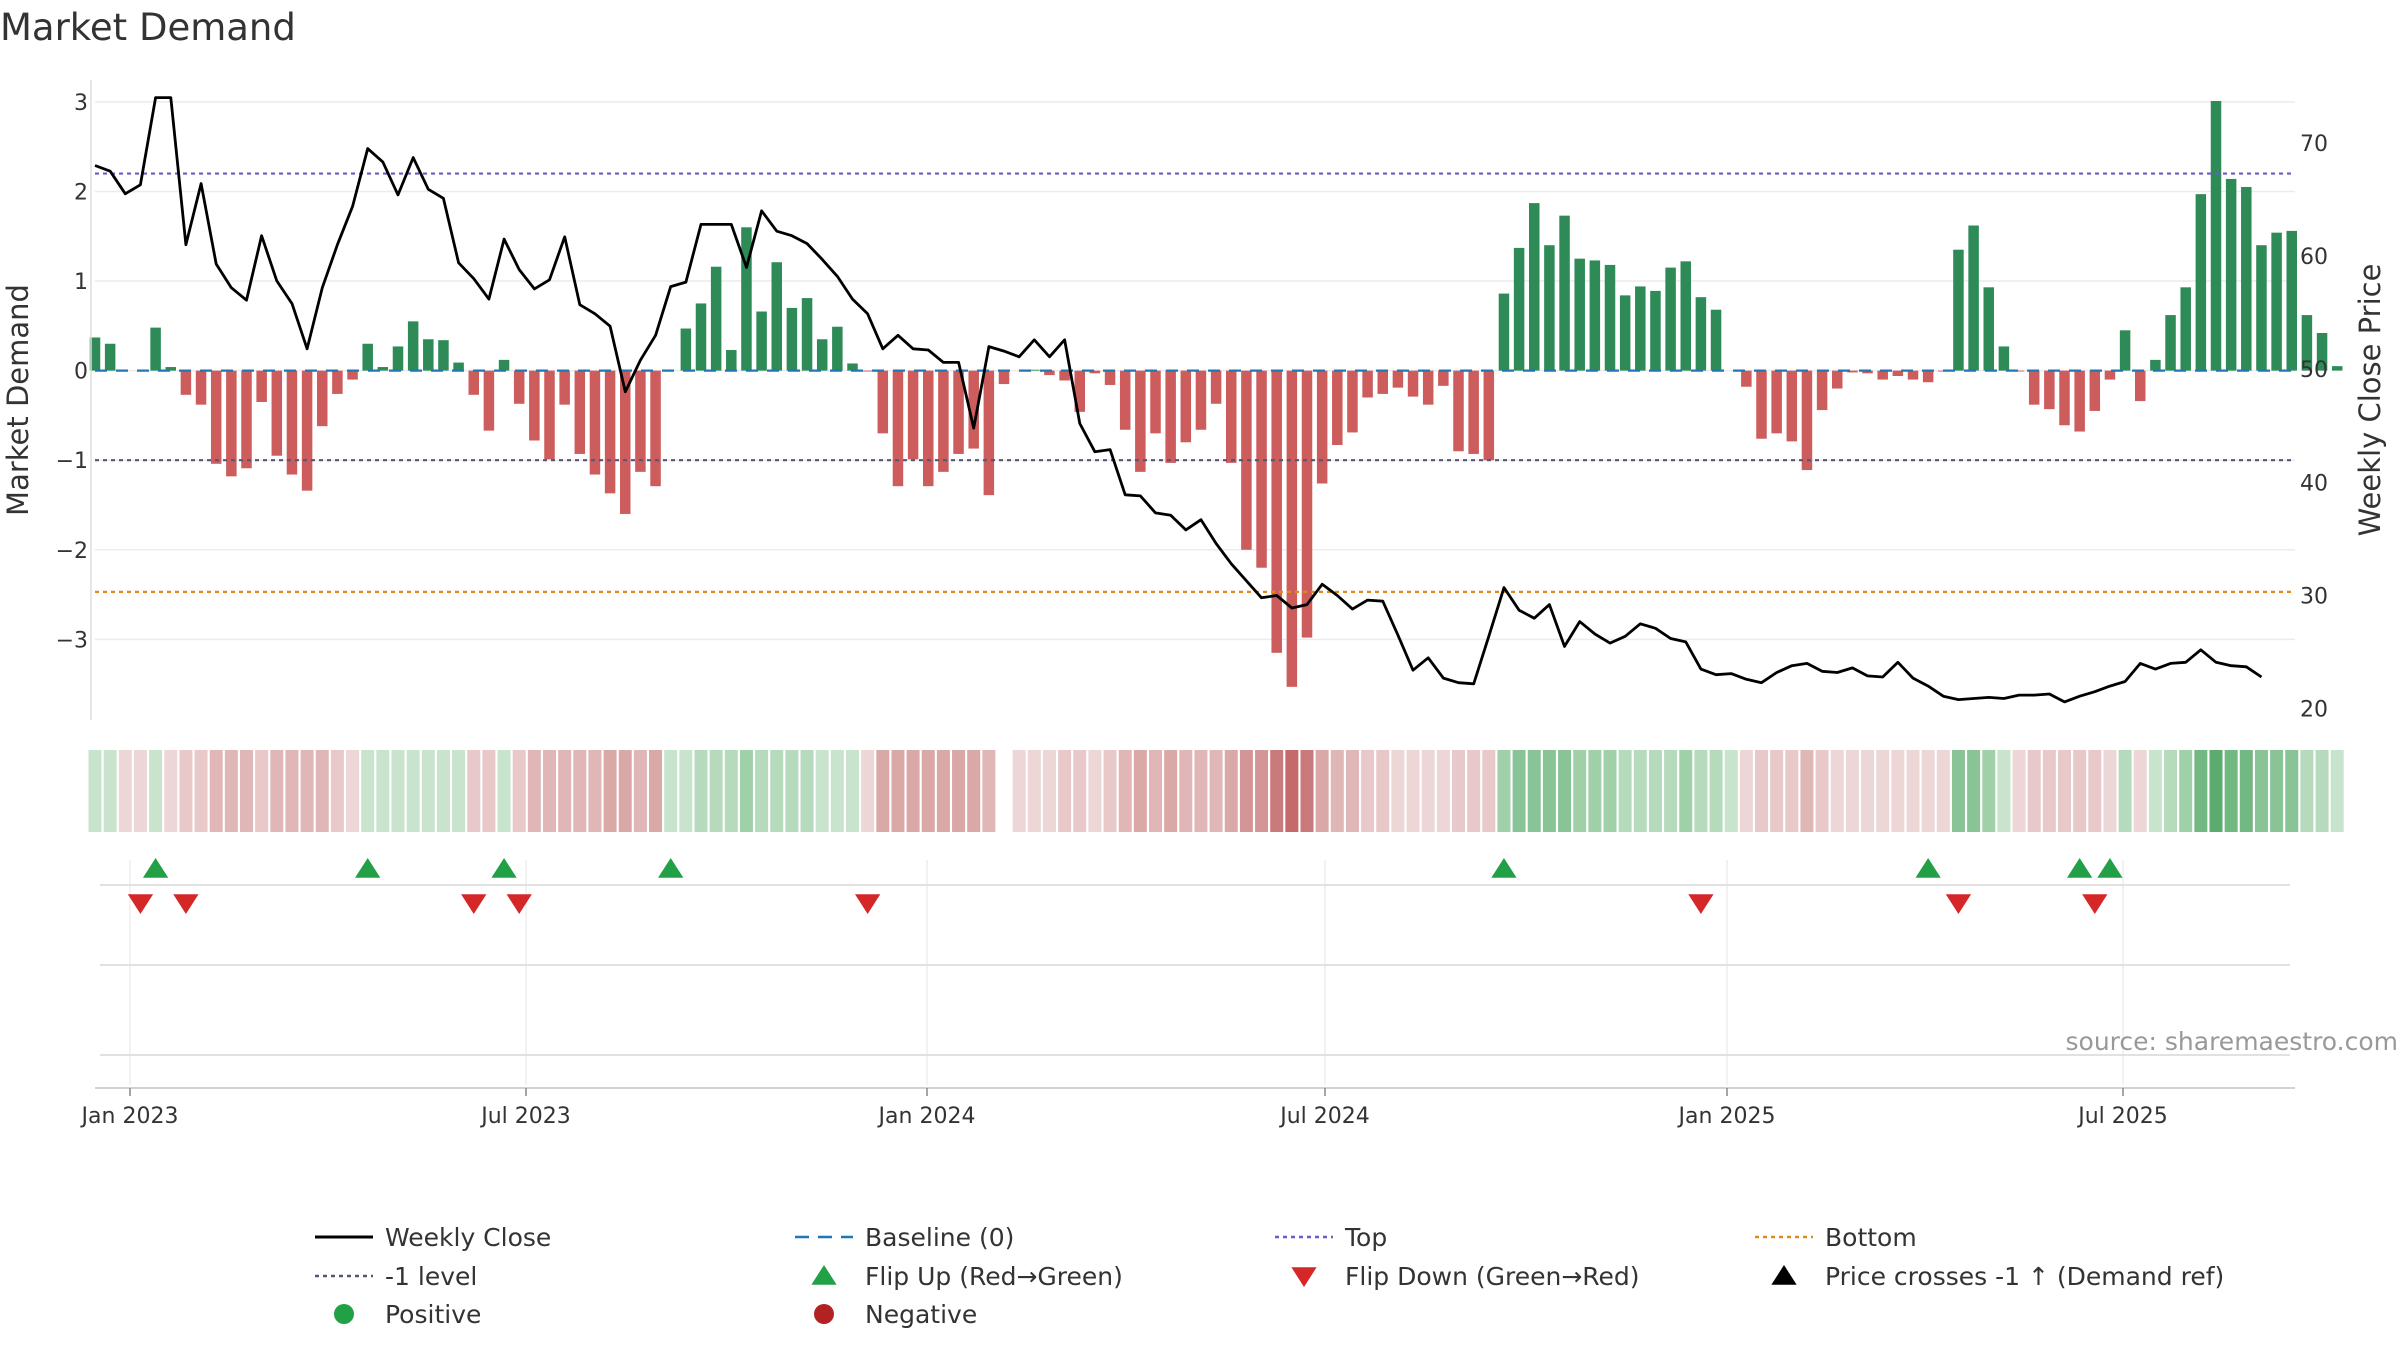 Image resolution: width=2400 pixels, height=1350 pixels. Describe the element at coordinates (1331, 1237) in the screenshot. I see `legend-item: Top` at that location.